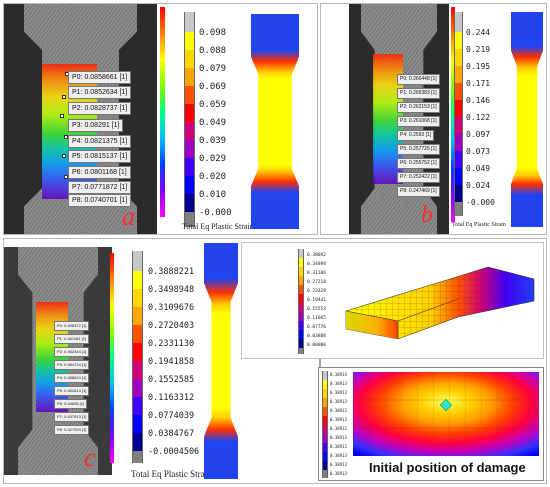  Describe the element at coordinates (478, 185) in the screenshot. I see `legend-label: 0.024` at that location.